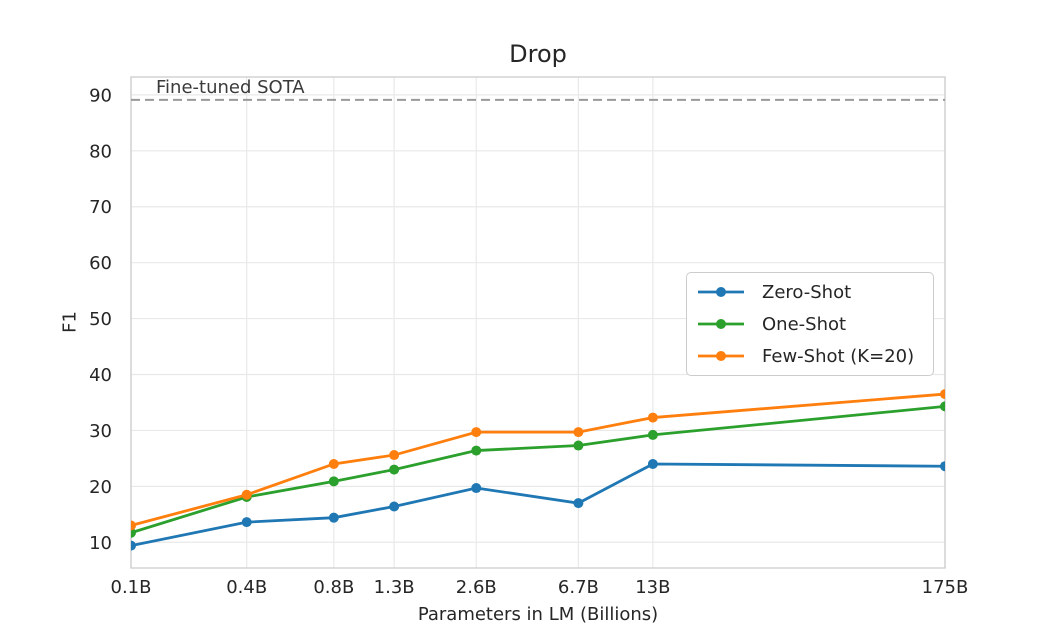 Image resolution: width=1050 pixels, height=640 pixels. What do you see at coordinates (70, 322) in the screenshot?
I see `y-axis-label: F1` at bounding box center [70, 322].